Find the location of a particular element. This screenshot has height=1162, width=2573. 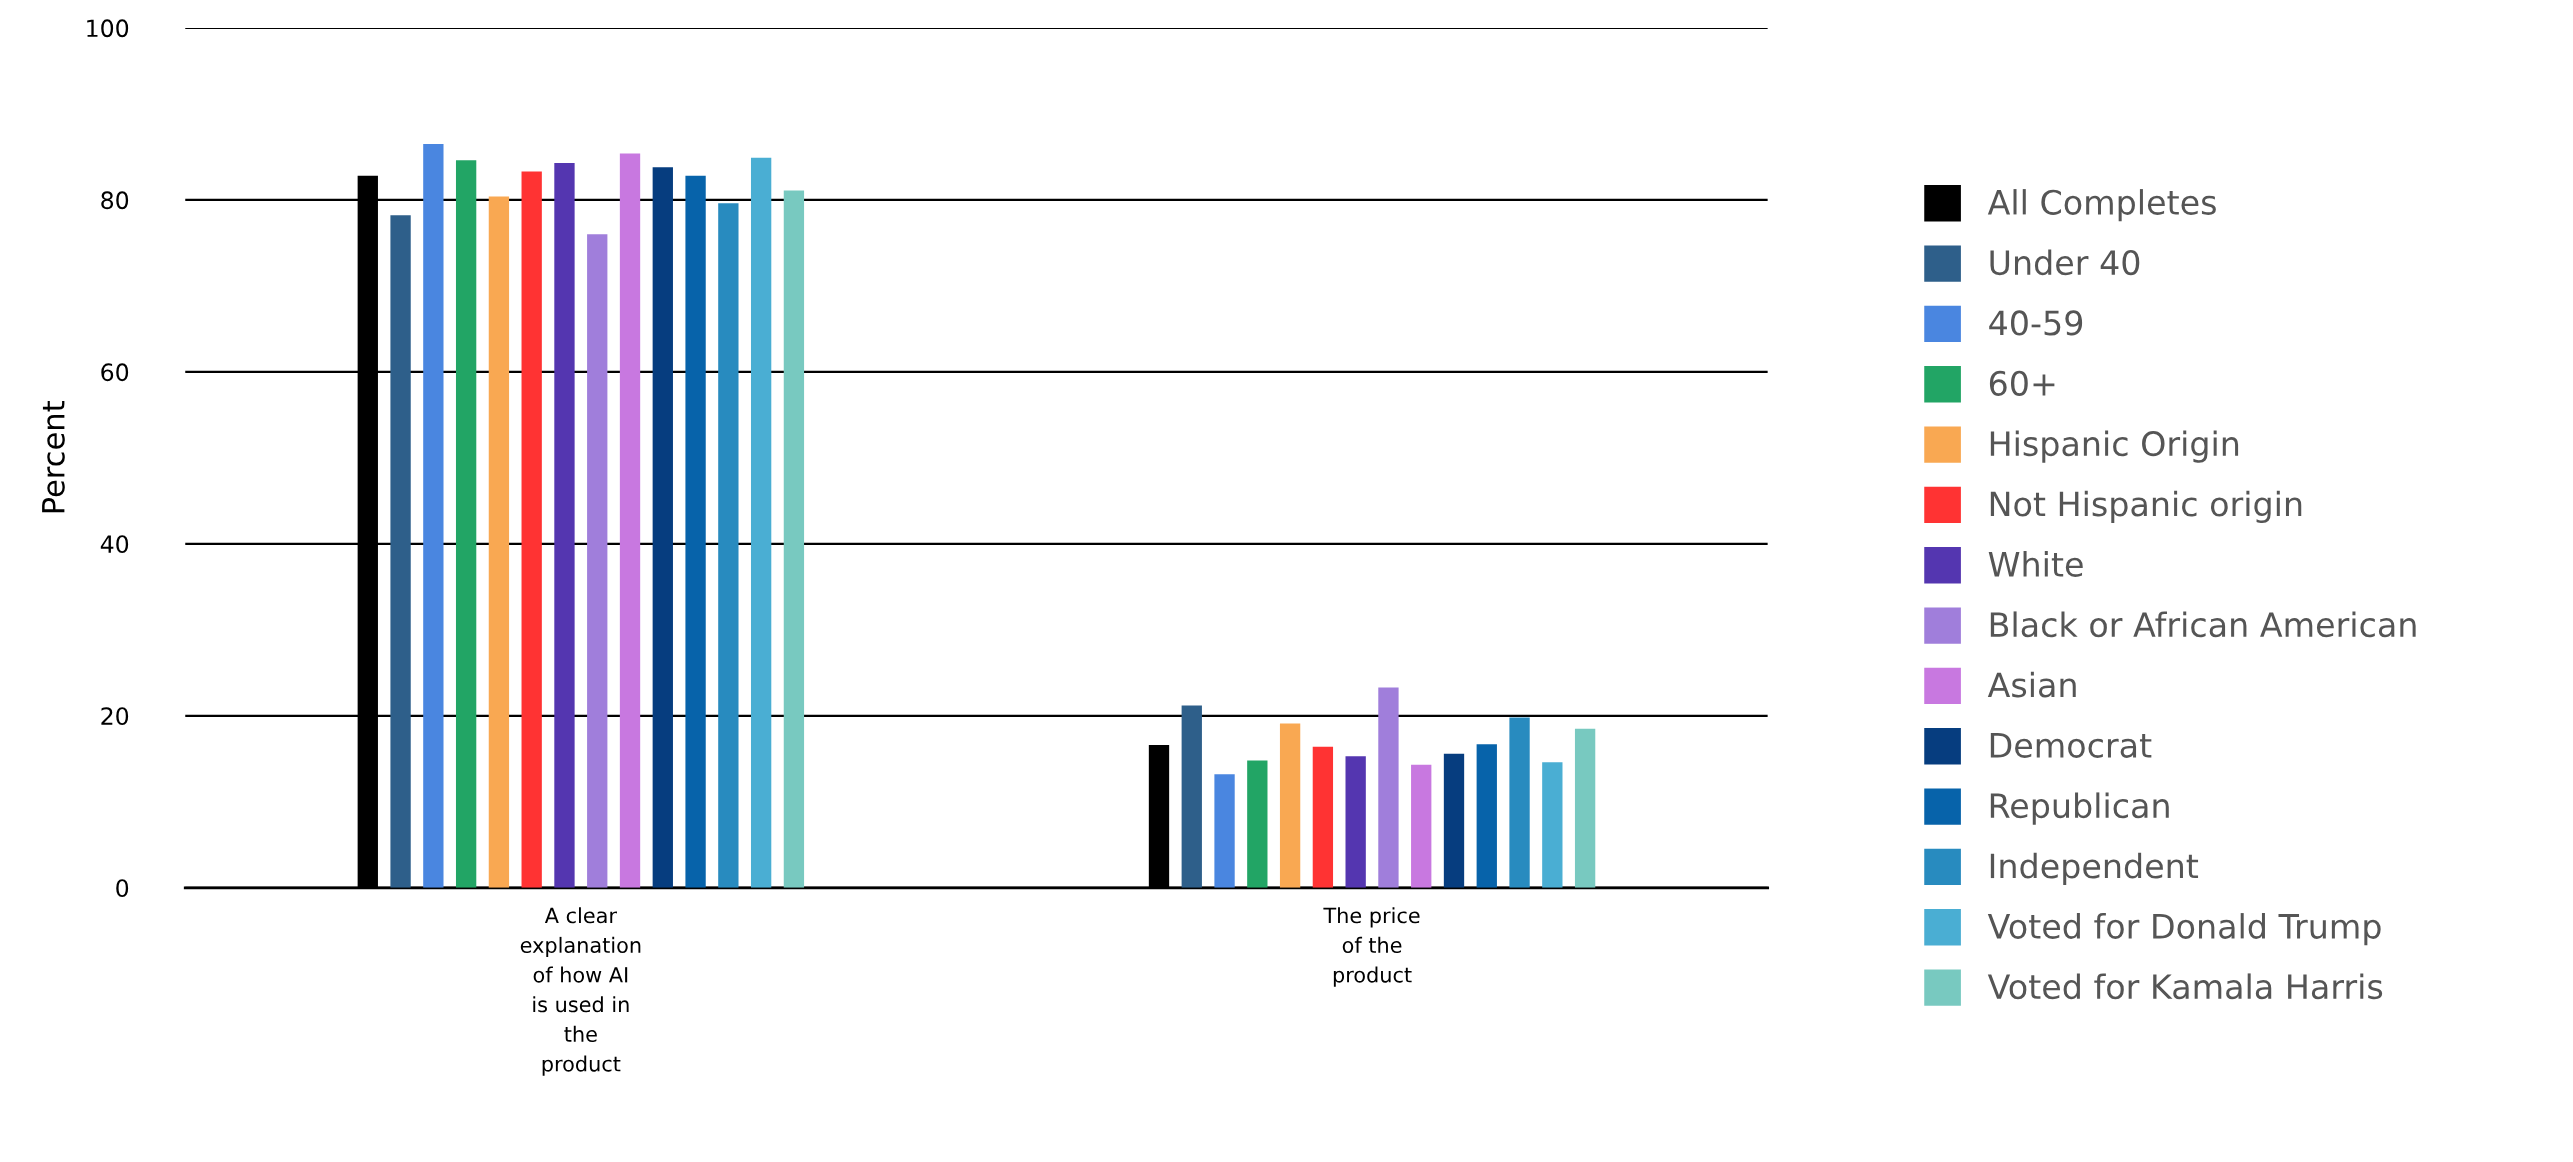

legend-label: 40-59 is located at coordinates (2036, 323).